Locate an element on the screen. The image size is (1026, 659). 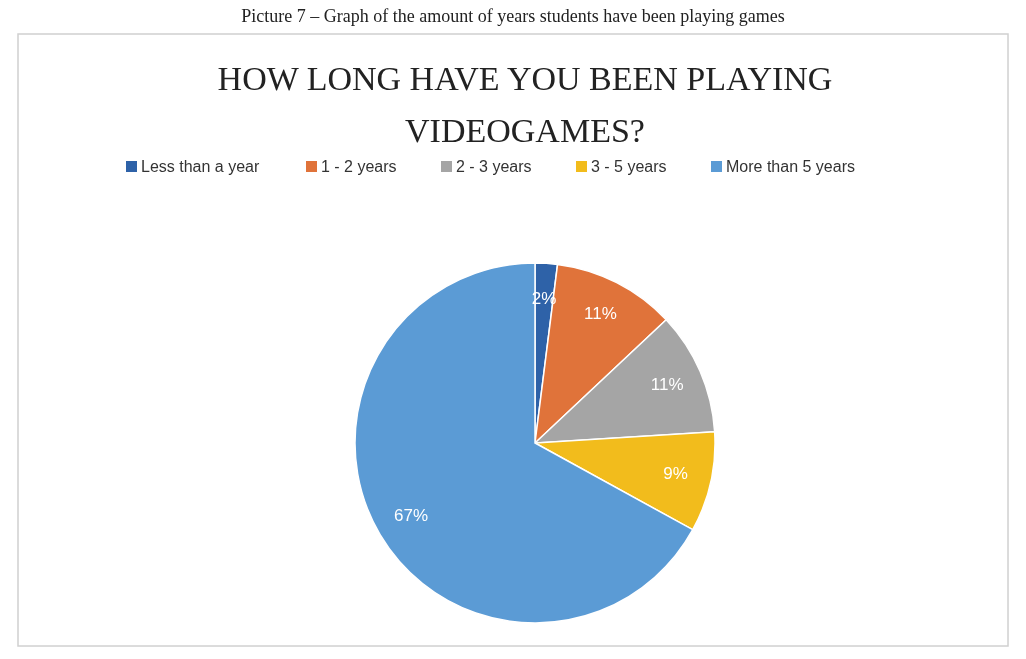
legend-label: 2 - 3 years is located at coordinates (494, 167).